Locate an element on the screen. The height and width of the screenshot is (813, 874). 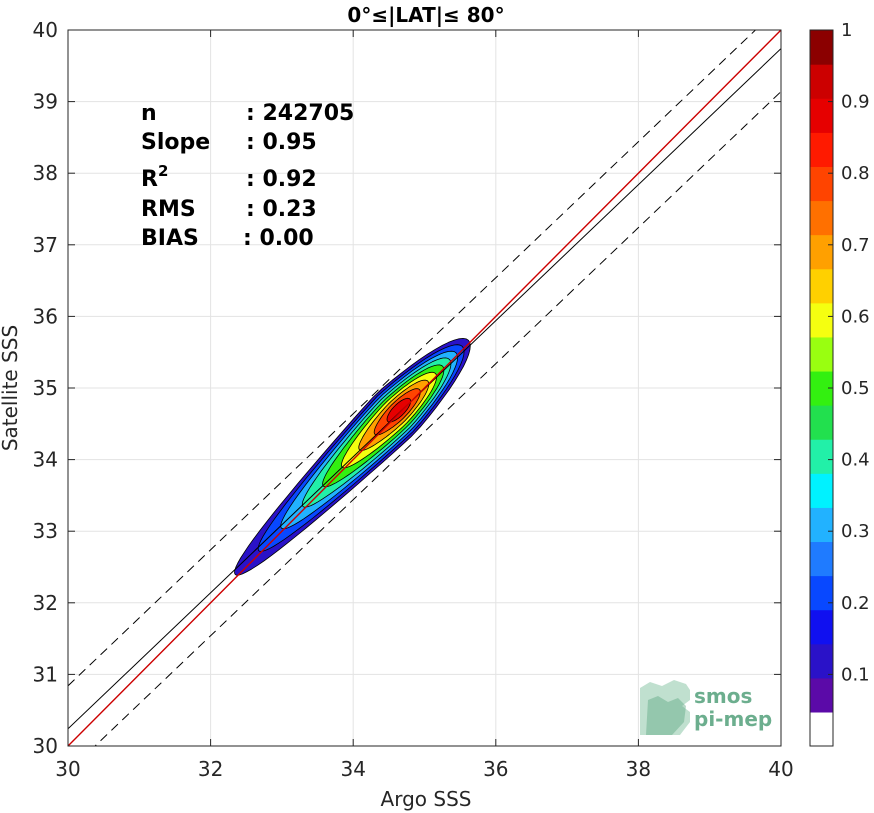
logo-wave-icon is located at coordinates (665, 707).